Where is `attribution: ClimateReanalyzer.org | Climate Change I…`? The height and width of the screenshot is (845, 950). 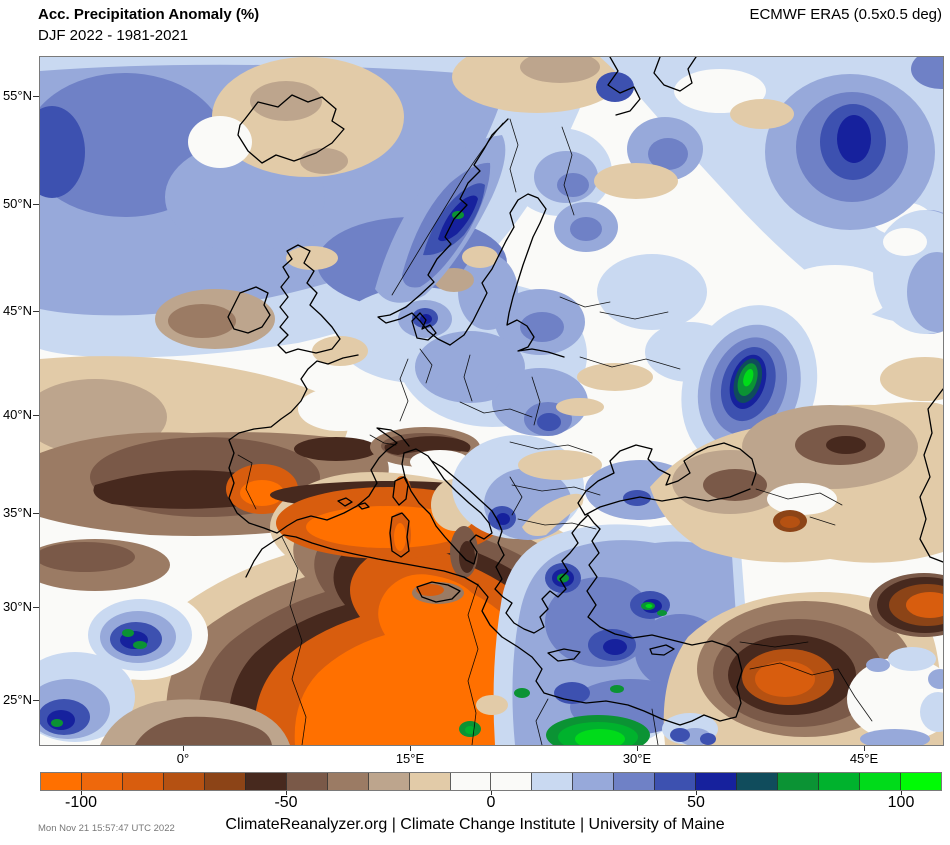 attribution: ClimateReanalyzer.org | Climate Change I… is located at coordinates (475, 824).